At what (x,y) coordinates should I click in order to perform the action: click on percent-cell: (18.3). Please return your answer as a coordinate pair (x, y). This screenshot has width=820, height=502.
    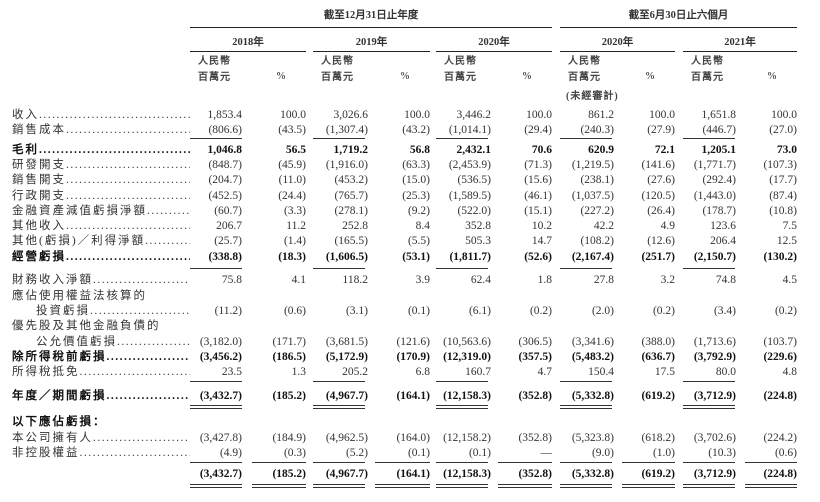
    Looking at the image, I should click on (292, 257).